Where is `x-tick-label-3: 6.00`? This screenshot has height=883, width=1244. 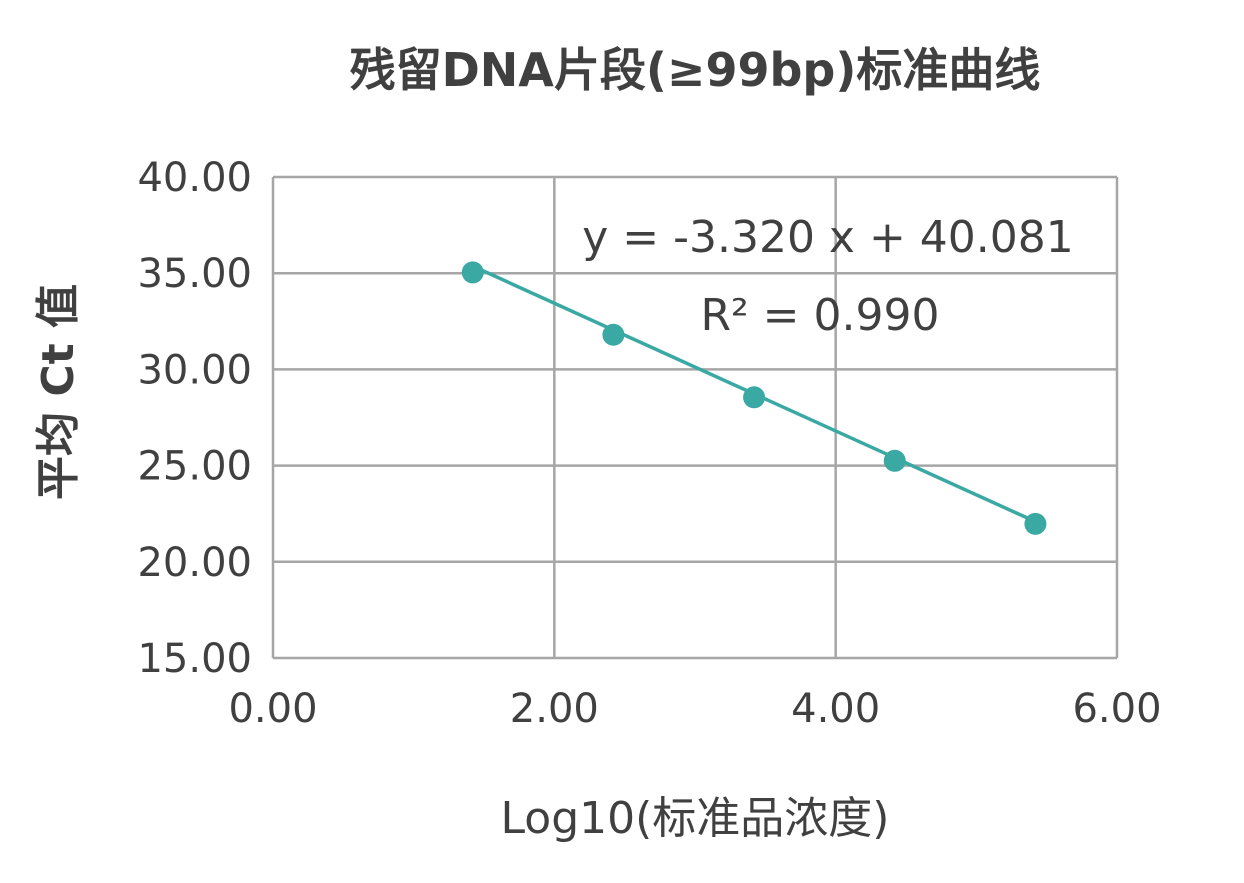 x-tick-label-3: 6.00 is located at coordinates (1116, 709).